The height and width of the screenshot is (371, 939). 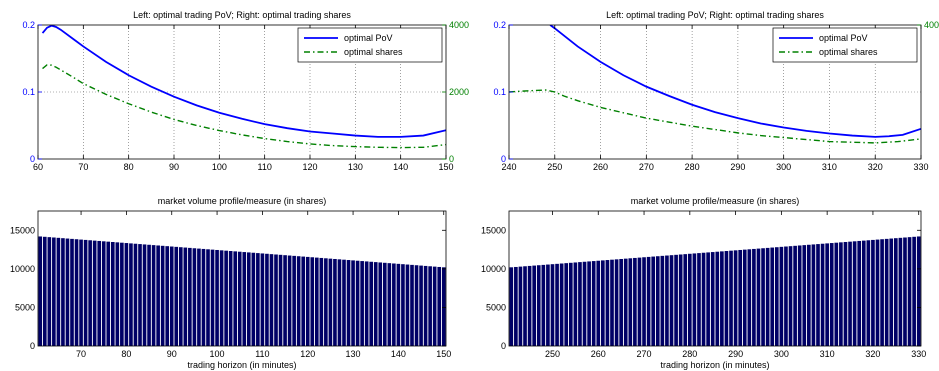 What do you see at coordinates (827, 354) in the screenshot?
I see `x-tick-label: 310` at bounding box center [827, 354].